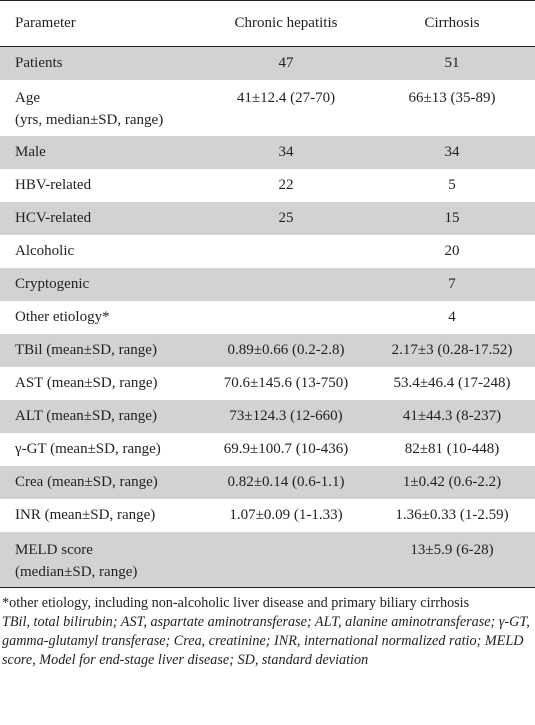 Image resolution: width=535 pixels, height=725 pixels. Describe the element at coordinates (286, 383) in the screenshot. I see `row-chronic-value: 70.6±145.6 (13-750)` at that location.